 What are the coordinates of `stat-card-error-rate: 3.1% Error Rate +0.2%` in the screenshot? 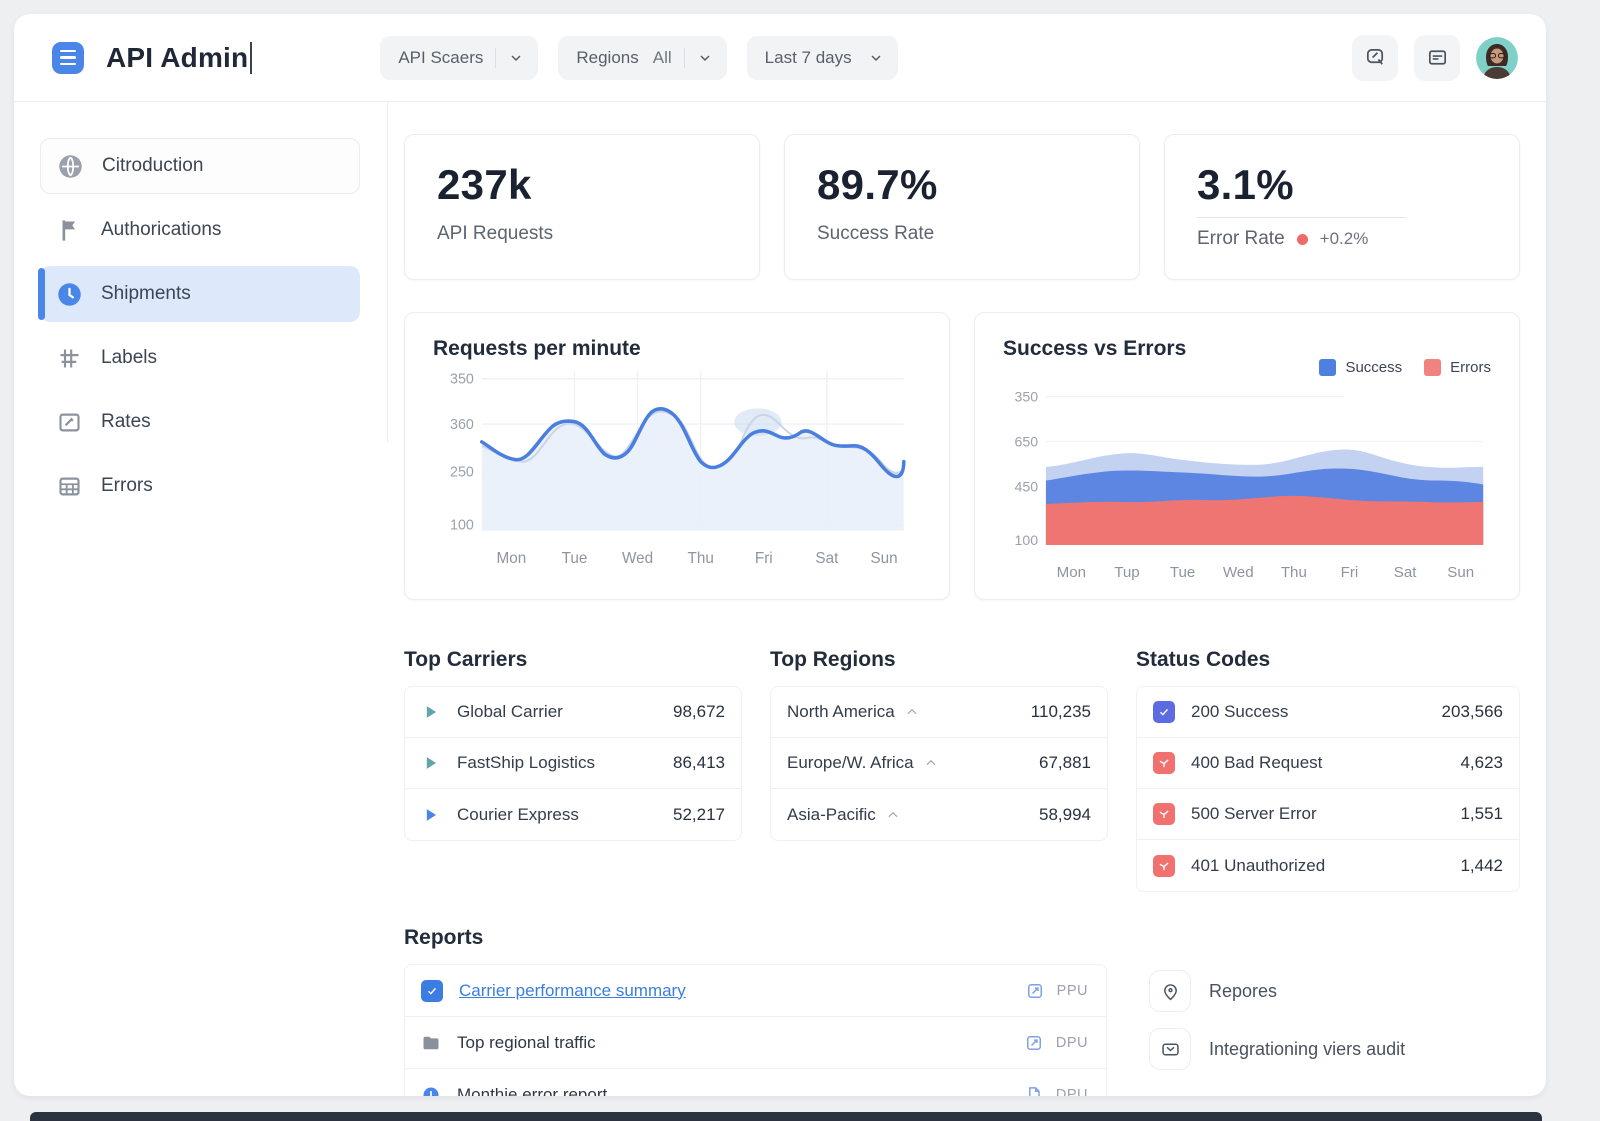 It's located at (1342, 207).